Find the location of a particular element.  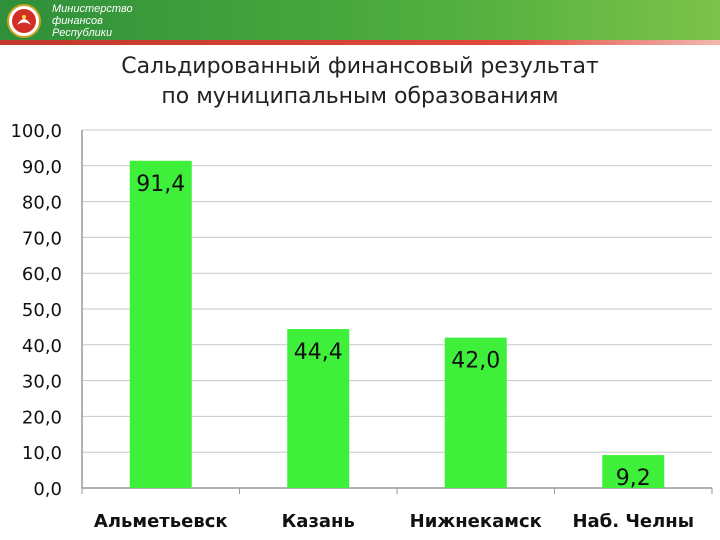

y-tick-label: 90,0 is located at coordinates (42, 167).